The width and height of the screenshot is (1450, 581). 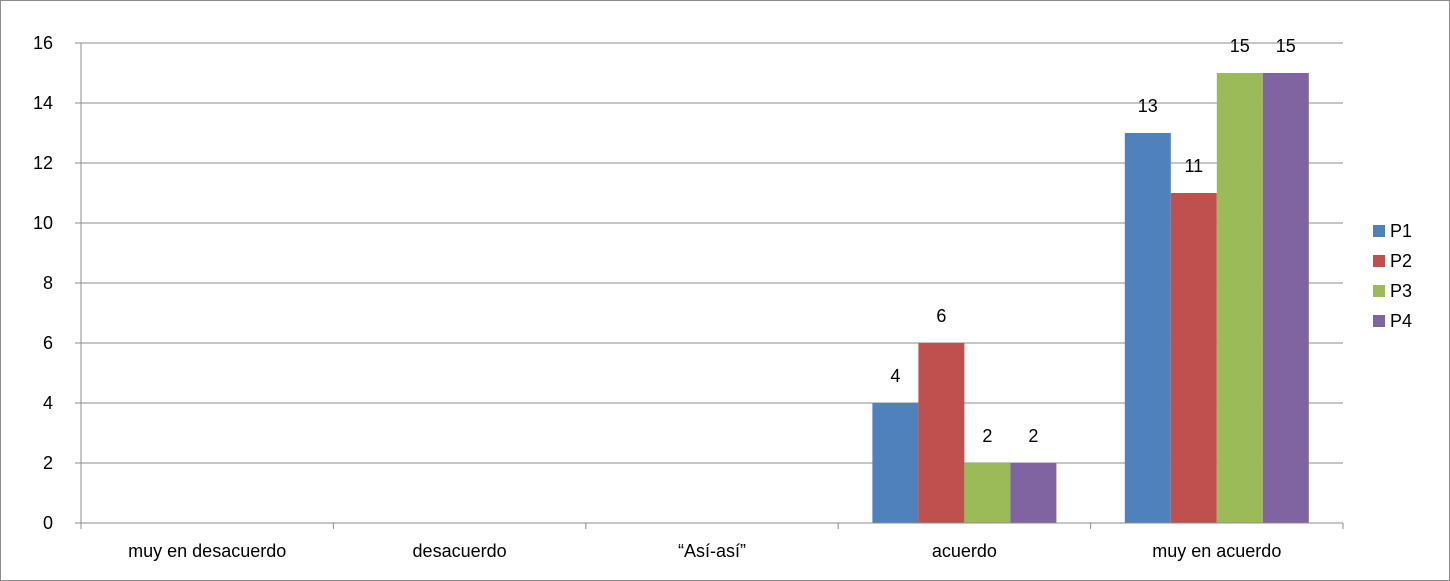 What do you see at coordinates (1379, 321) in the screenshot?
I see `legend-swatch-p4` at bounding box center [1379, 321].